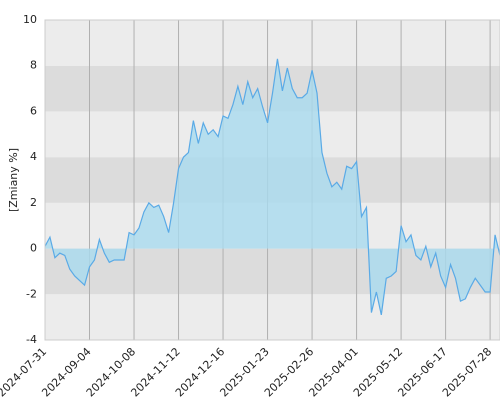 The width and height of the screenshot is (500, 404). I want to click on y-tick-label: -2, so click(31, 293).